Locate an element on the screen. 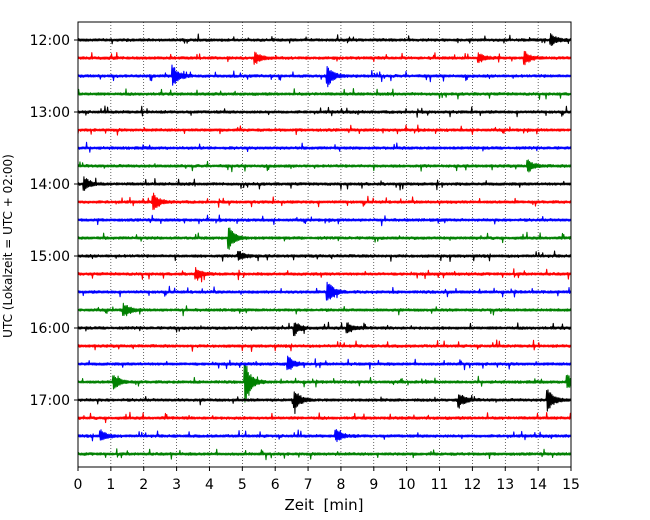  y-tick-label-0: 12:00 is located at coordinates (50, 41).